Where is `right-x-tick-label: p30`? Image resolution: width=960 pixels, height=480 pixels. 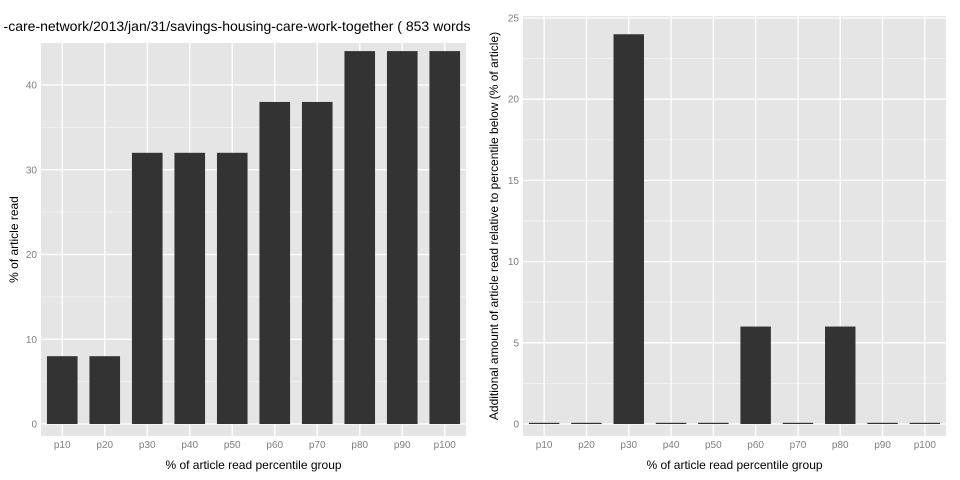
right-x-tick-label: p30 is located at coordinates (628, 445).